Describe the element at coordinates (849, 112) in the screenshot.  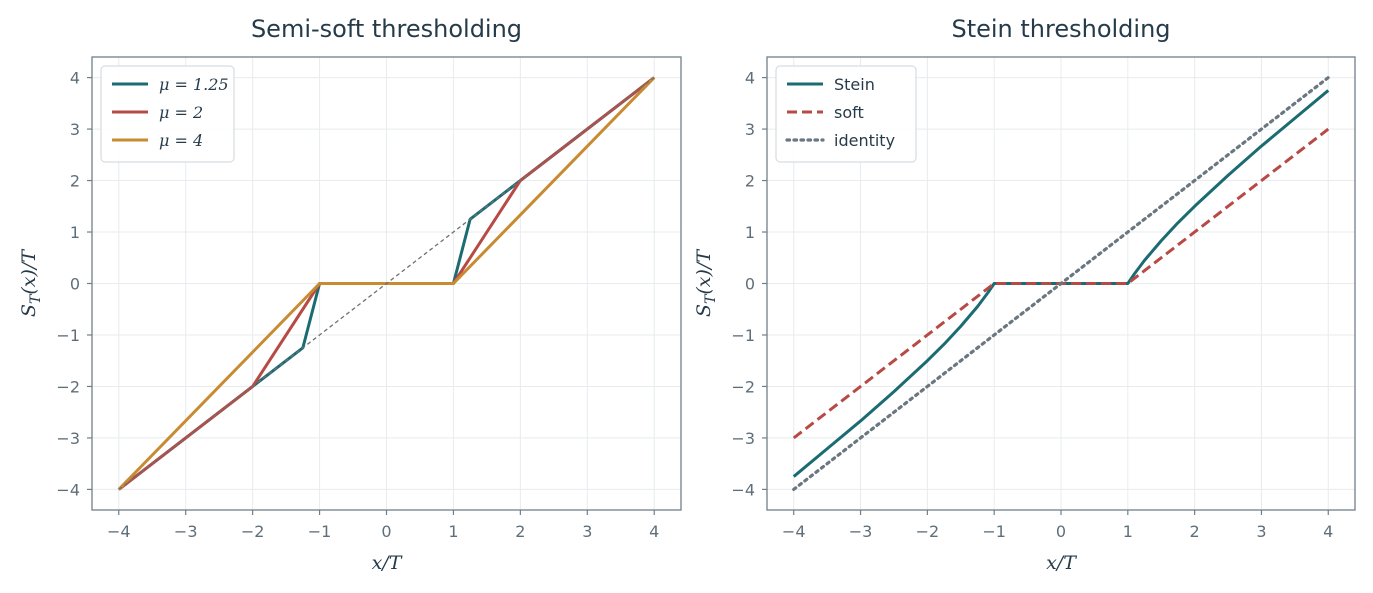
I see `legend-entry-label: soft` at that location.